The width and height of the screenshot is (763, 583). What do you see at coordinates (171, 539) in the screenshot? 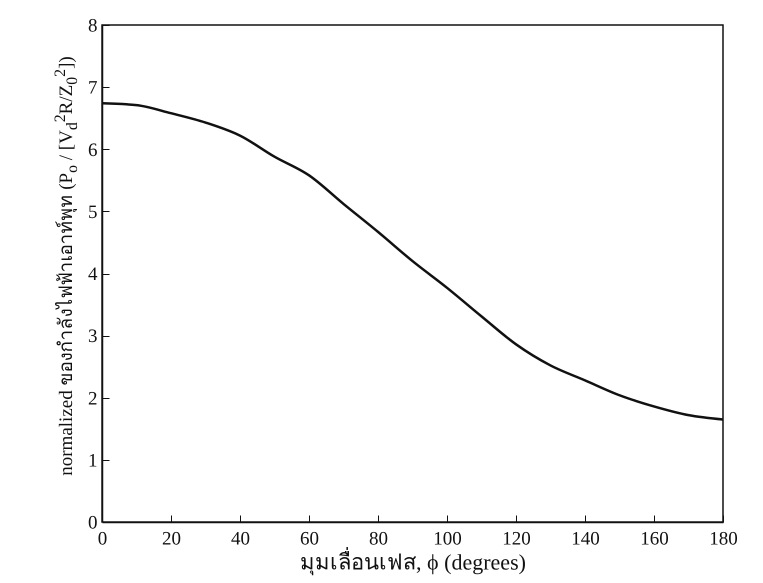
I see `x-tick-label: 20` at bounding box center [171, 539].